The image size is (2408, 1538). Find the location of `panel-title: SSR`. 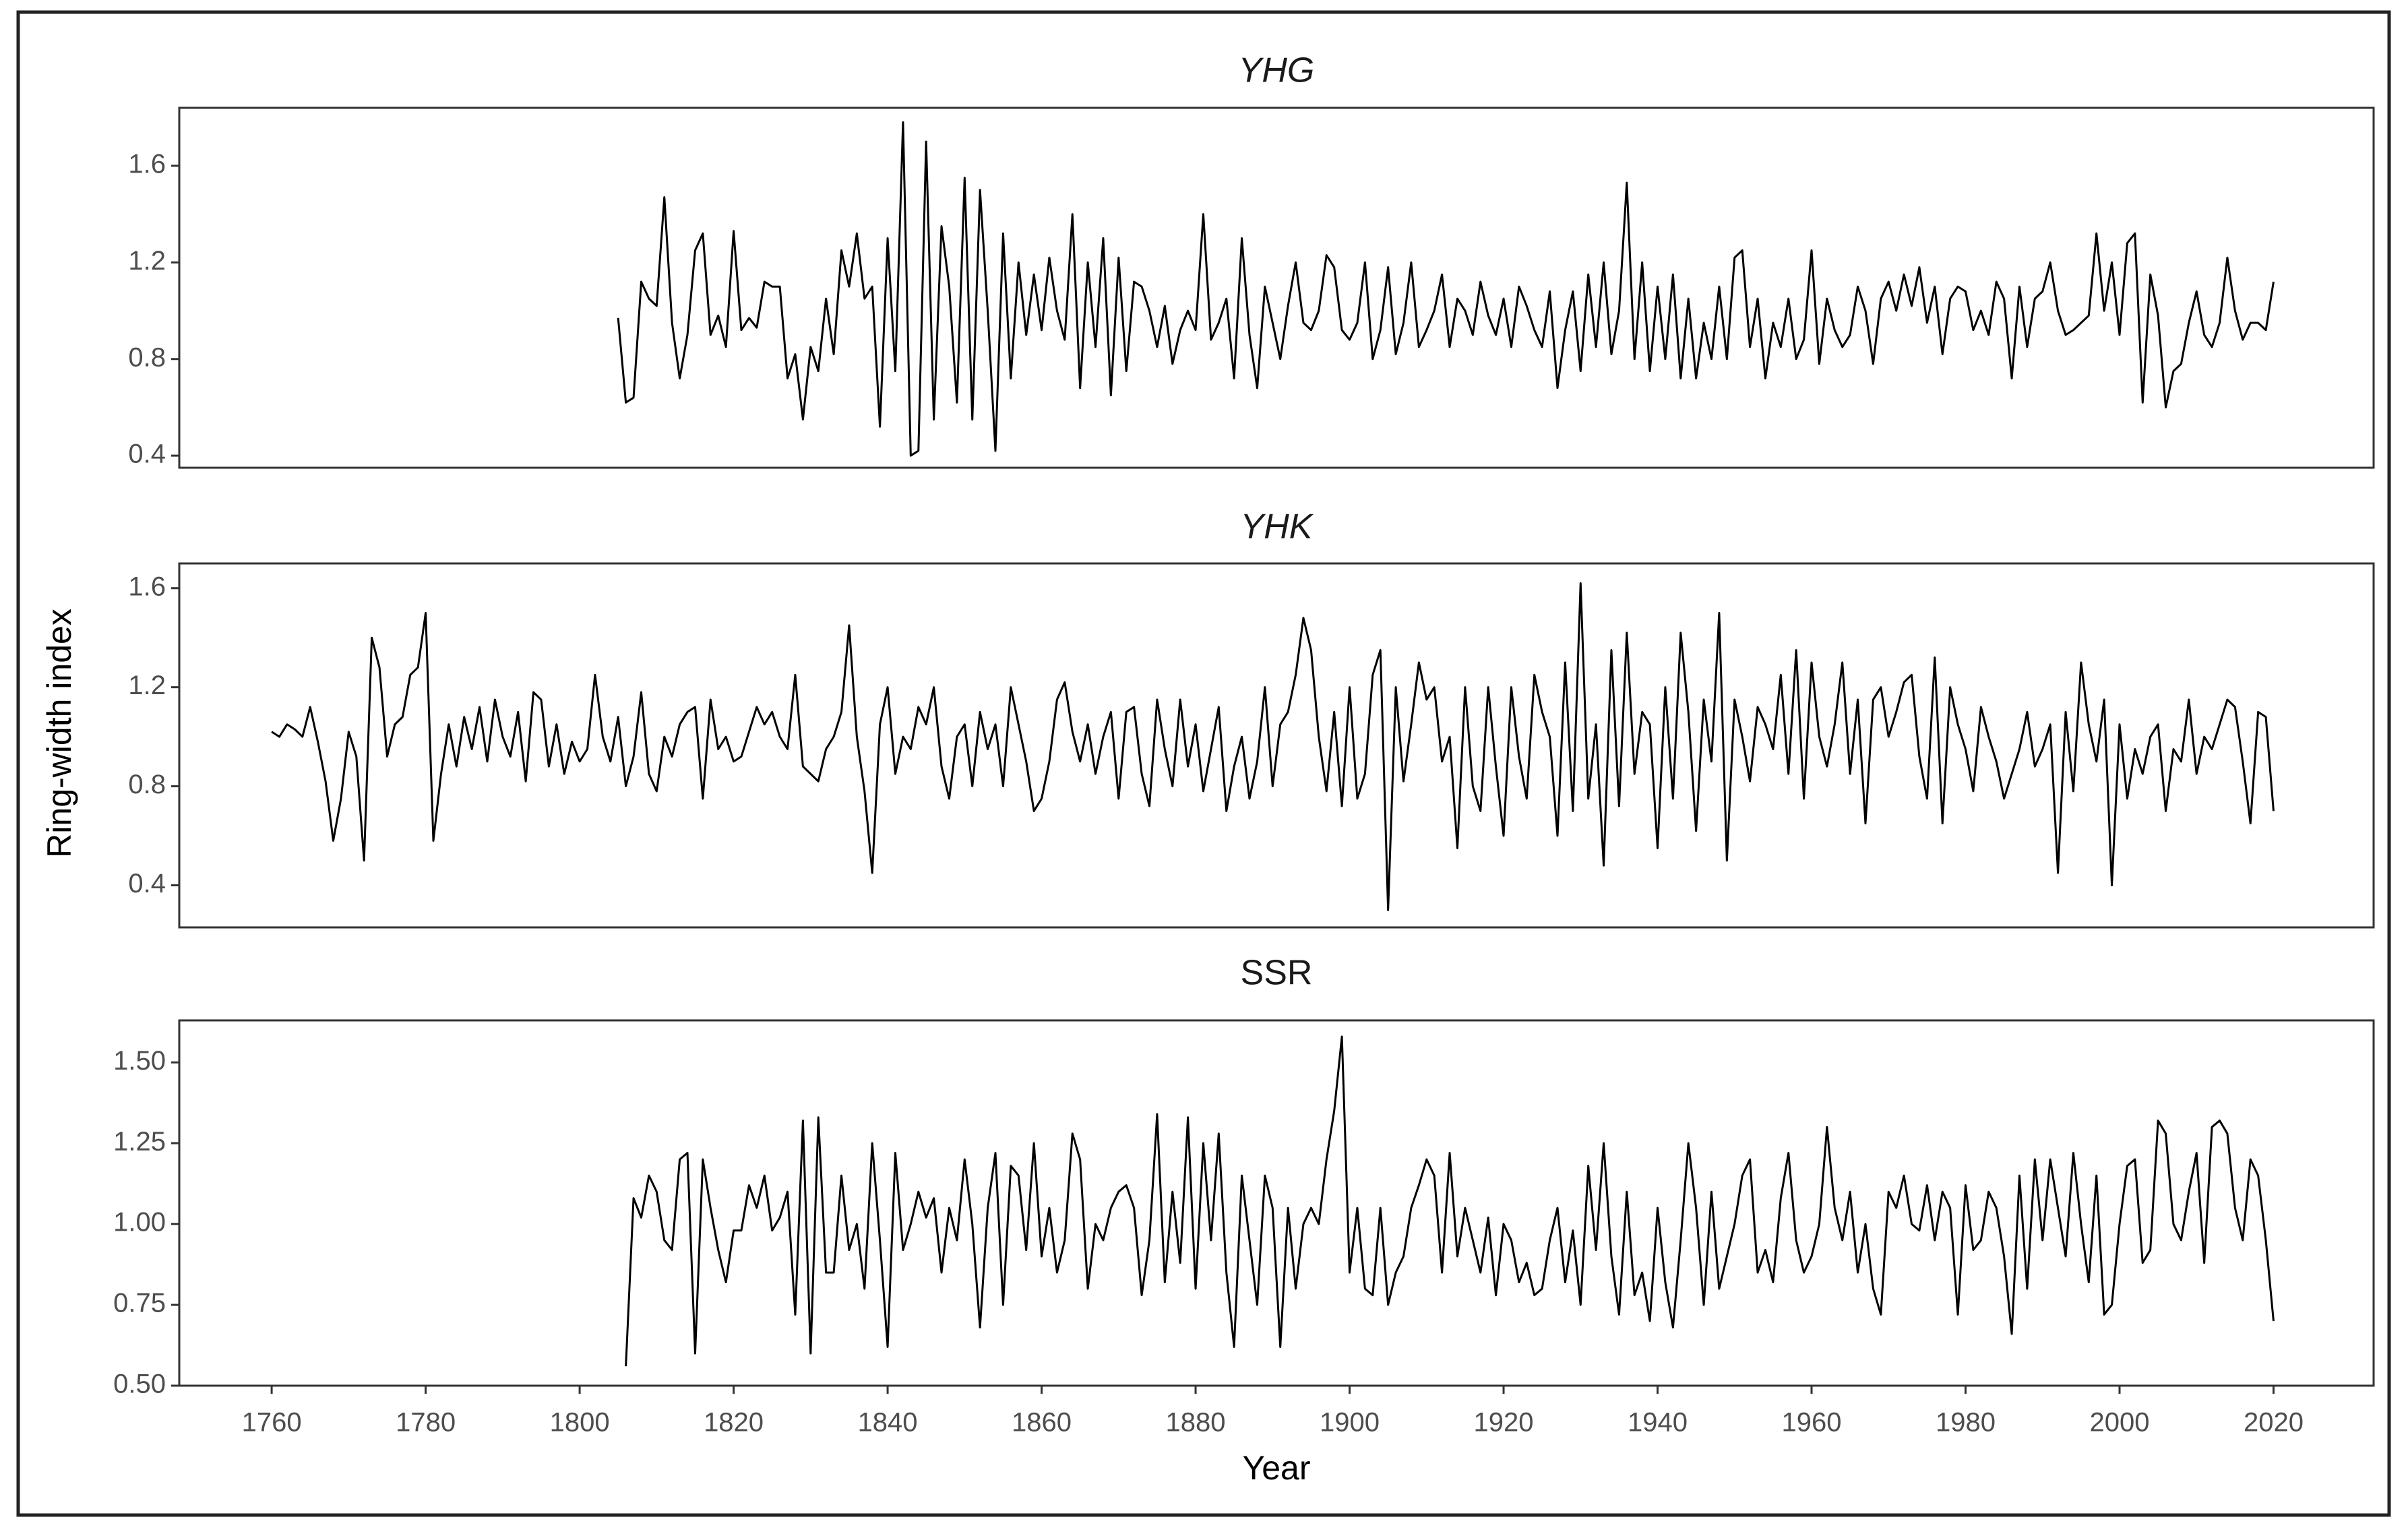

panel-title: SSR is located at coordinates (1277, 973).